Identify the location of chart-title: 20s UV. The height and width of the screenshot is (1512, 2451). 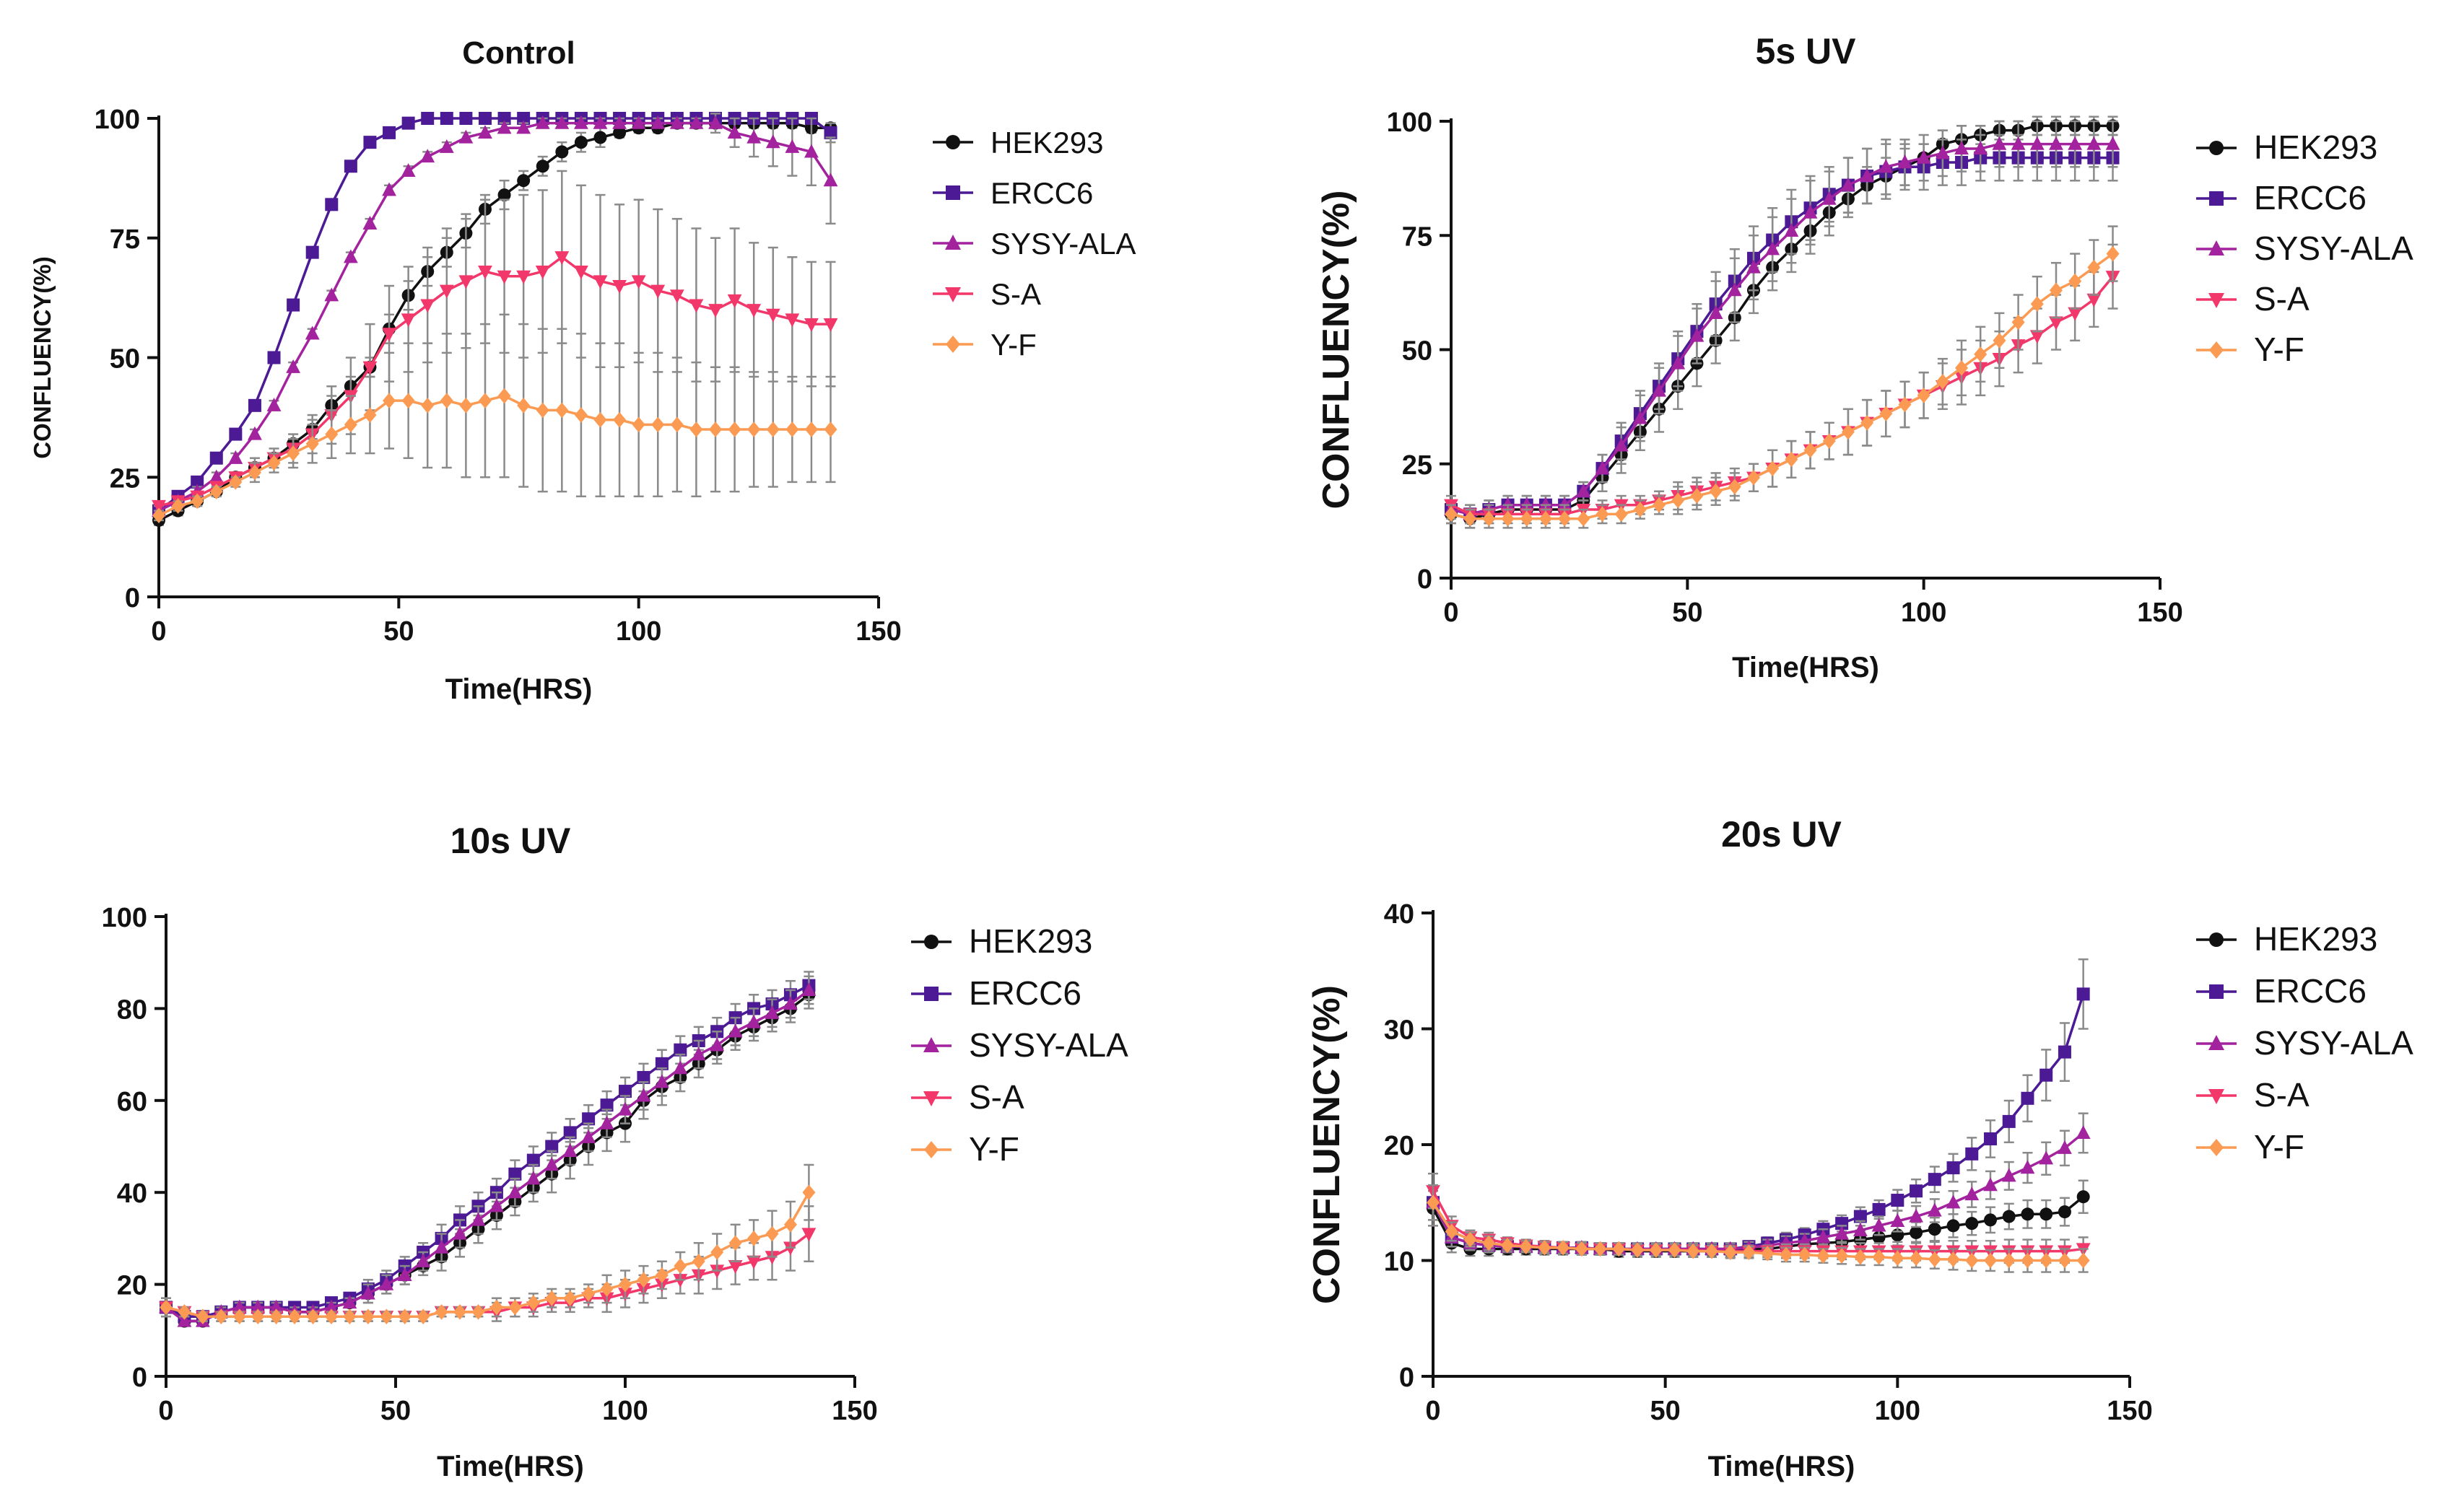
(1781, 835).